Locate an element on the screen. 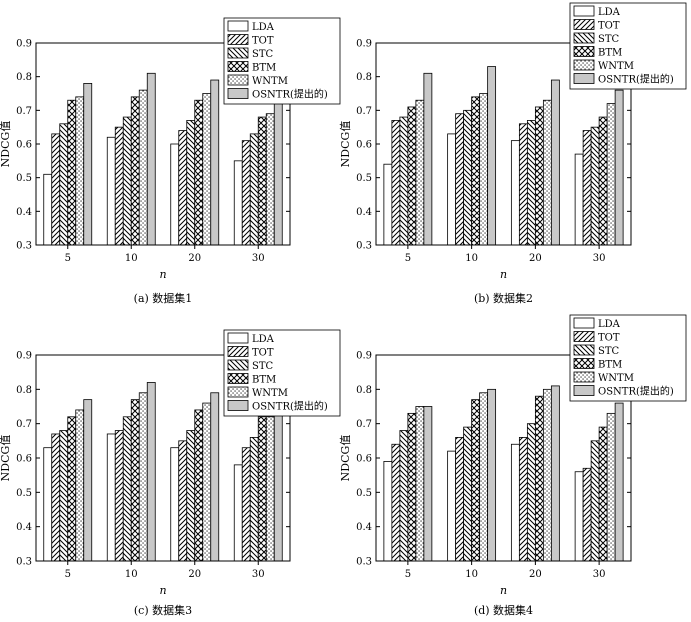 Image resolution: width=691 pixels, height=622 pixels. y-tick-label: 0.7 is located at coordinates (364, 424).